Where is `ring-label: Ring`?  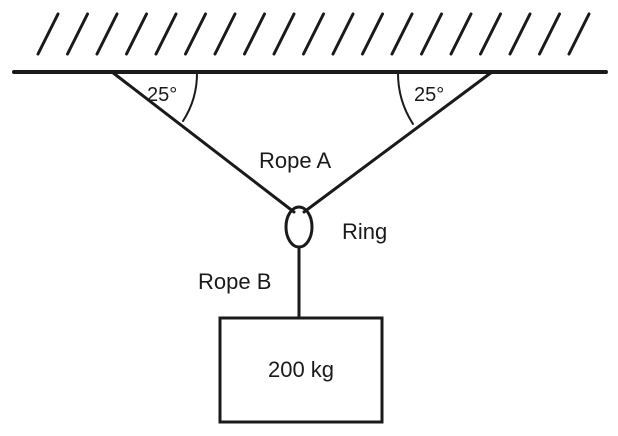
ring-label: Ring is located at coordinates (364, 231).